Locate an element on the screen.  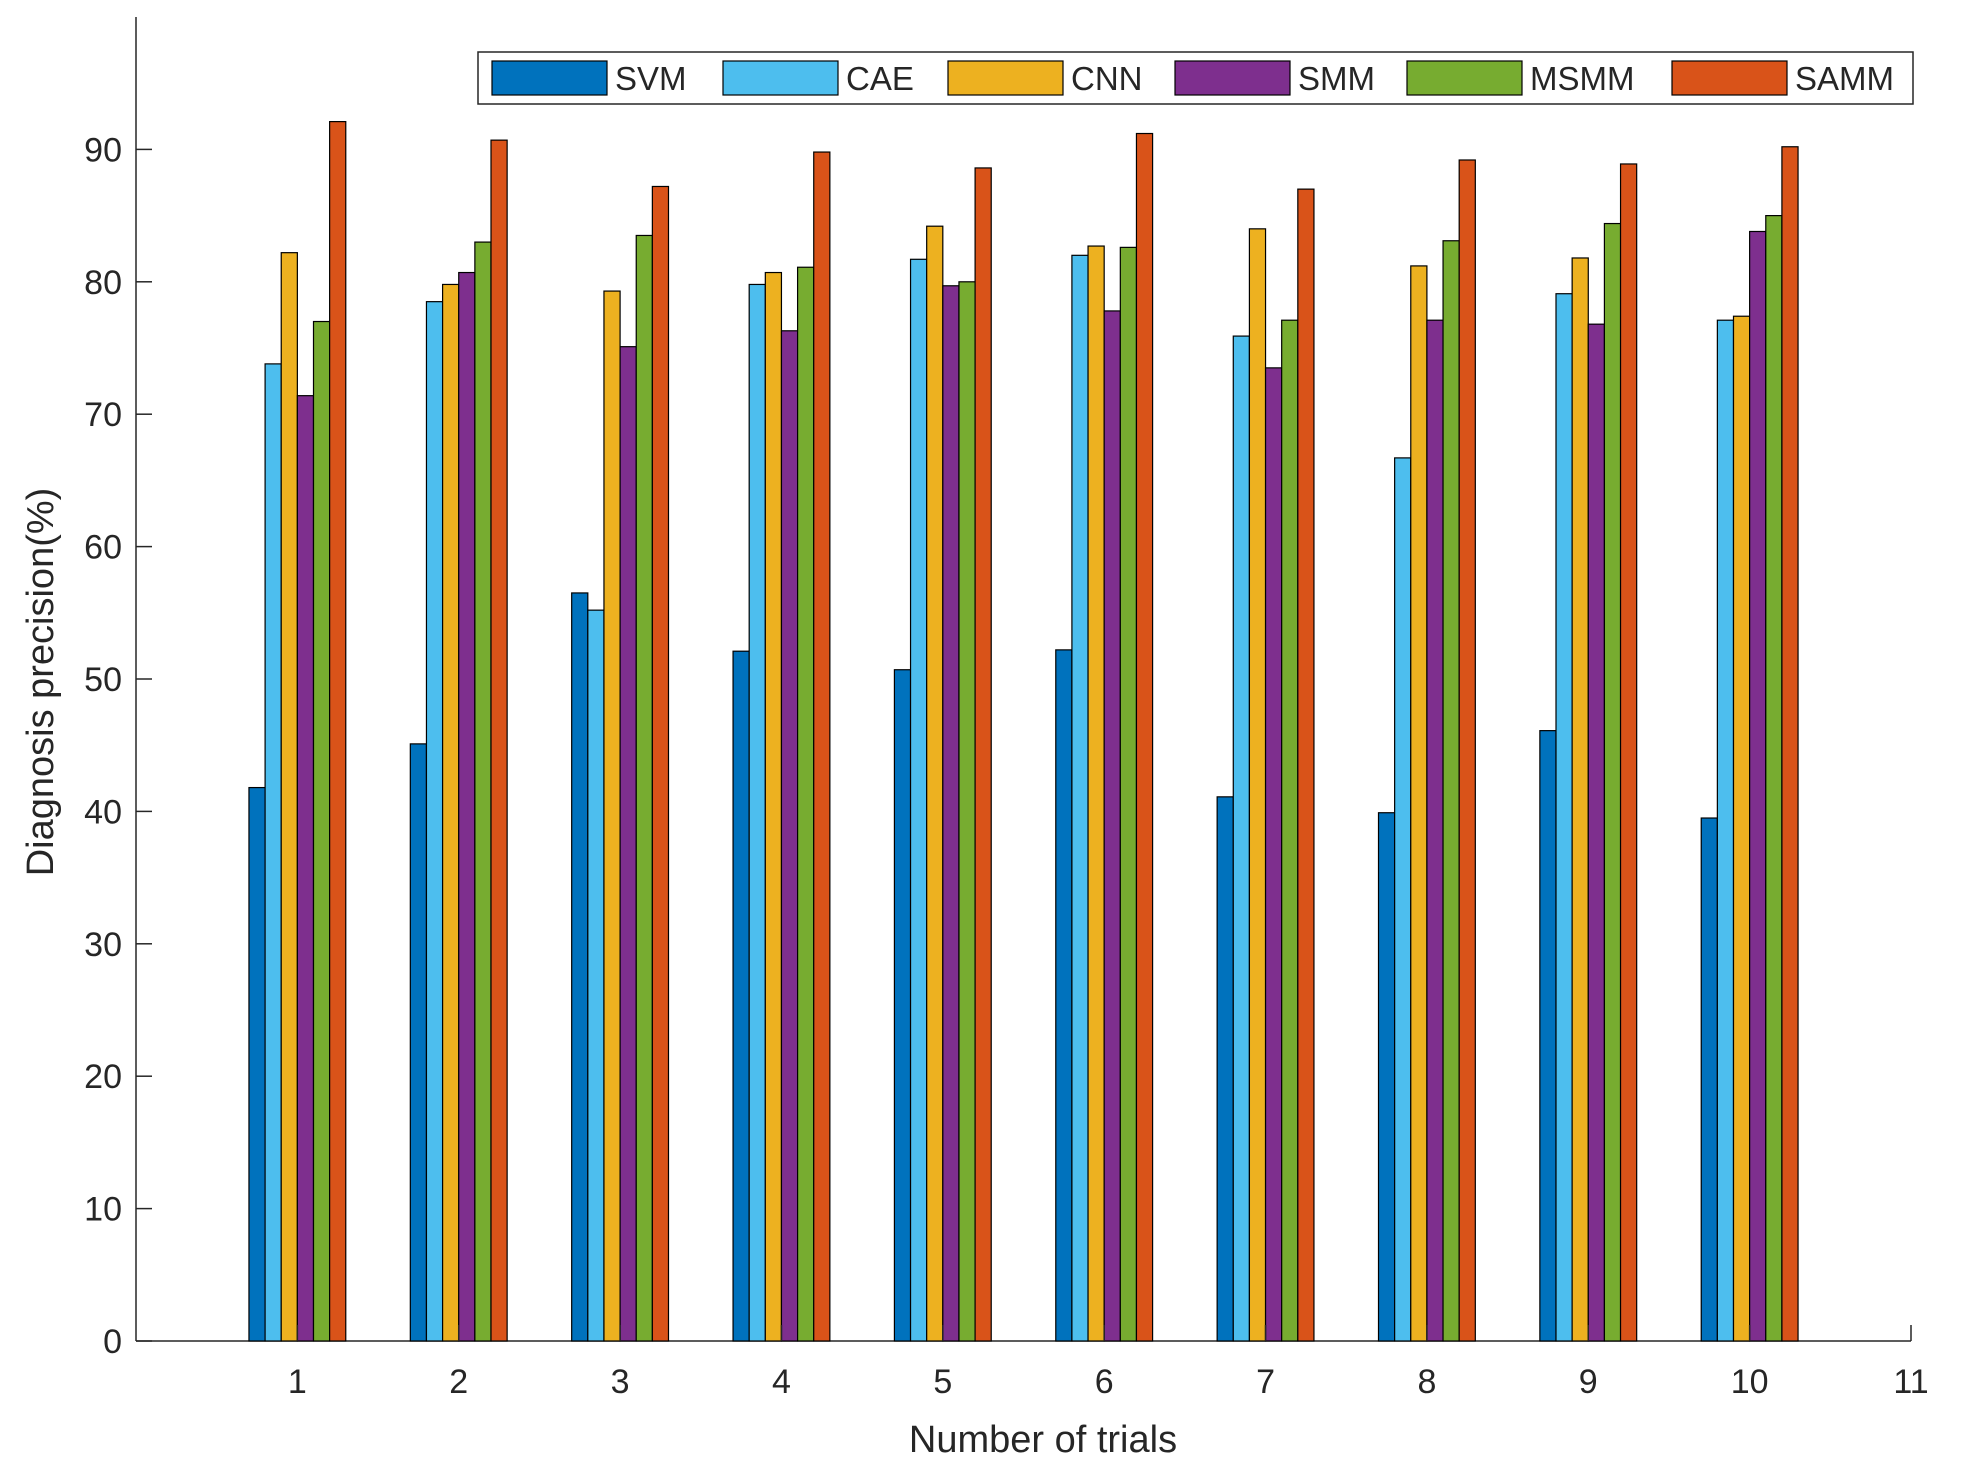
y-tick-label: 20 is located at coordinates (103, 1077).